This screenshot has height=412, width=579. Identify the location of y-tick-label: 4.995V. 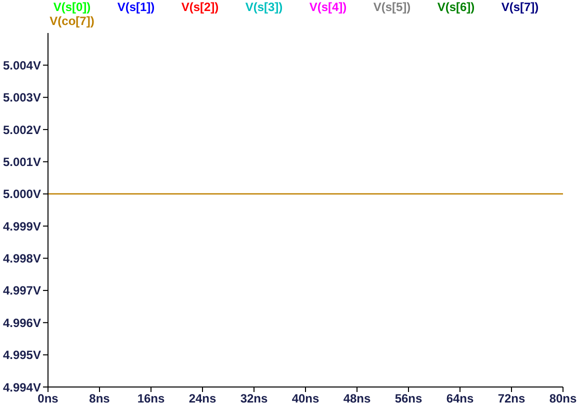
(21, 355).